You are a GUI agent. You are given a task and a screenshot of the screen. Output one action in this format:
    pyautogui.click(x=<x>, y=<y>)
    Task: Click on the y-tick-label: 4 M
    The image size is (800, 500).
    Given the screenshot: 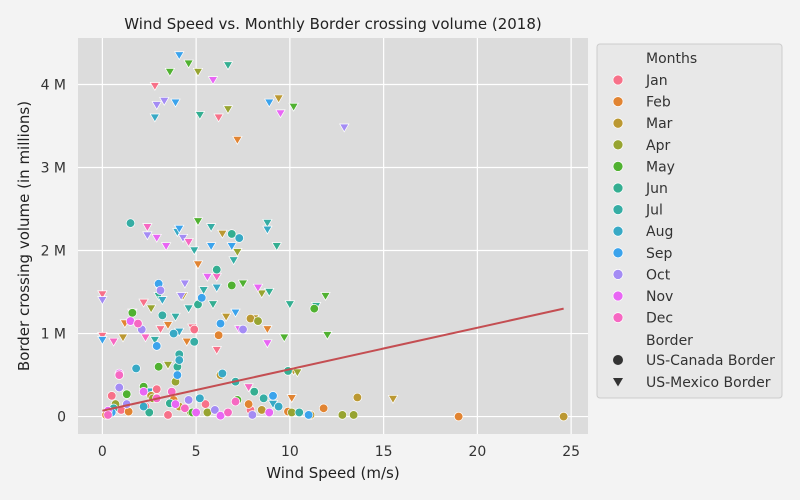 What is the action you would take?
    pyautogui.click(x=53, y=85)
    